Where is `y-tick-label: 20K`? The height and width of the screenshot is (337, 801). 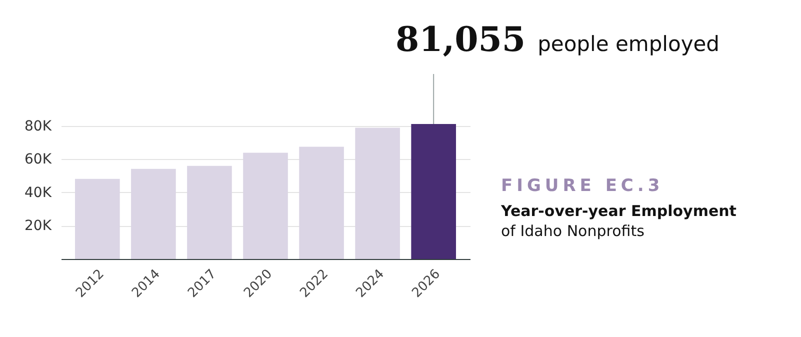
y-tick-label: 20K is located at coordinates (38, 226).